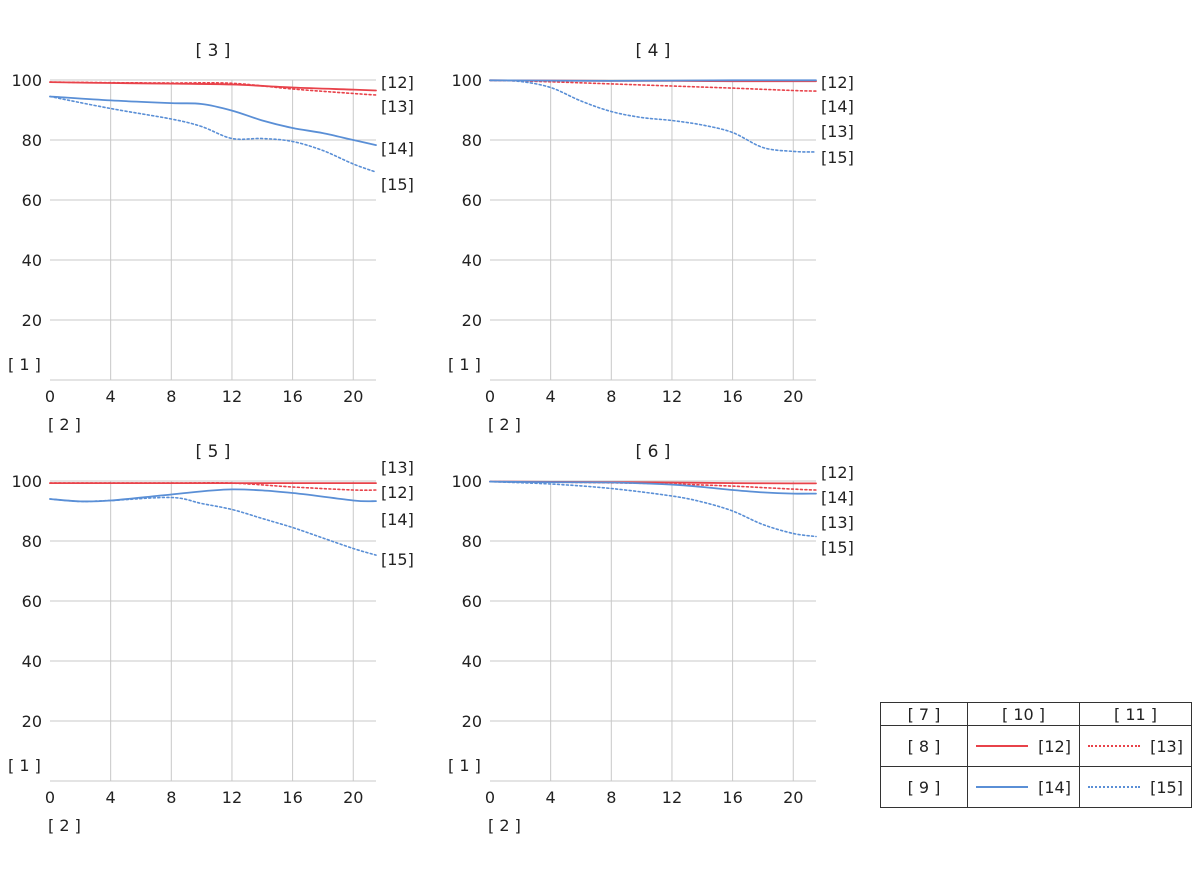 This screenshot has width=1200, height=880. What do you see at coordinates (924, 715) in the screenshot?
I see `legend-header-0: [ 7 ]` at bounding box center [924, 715].